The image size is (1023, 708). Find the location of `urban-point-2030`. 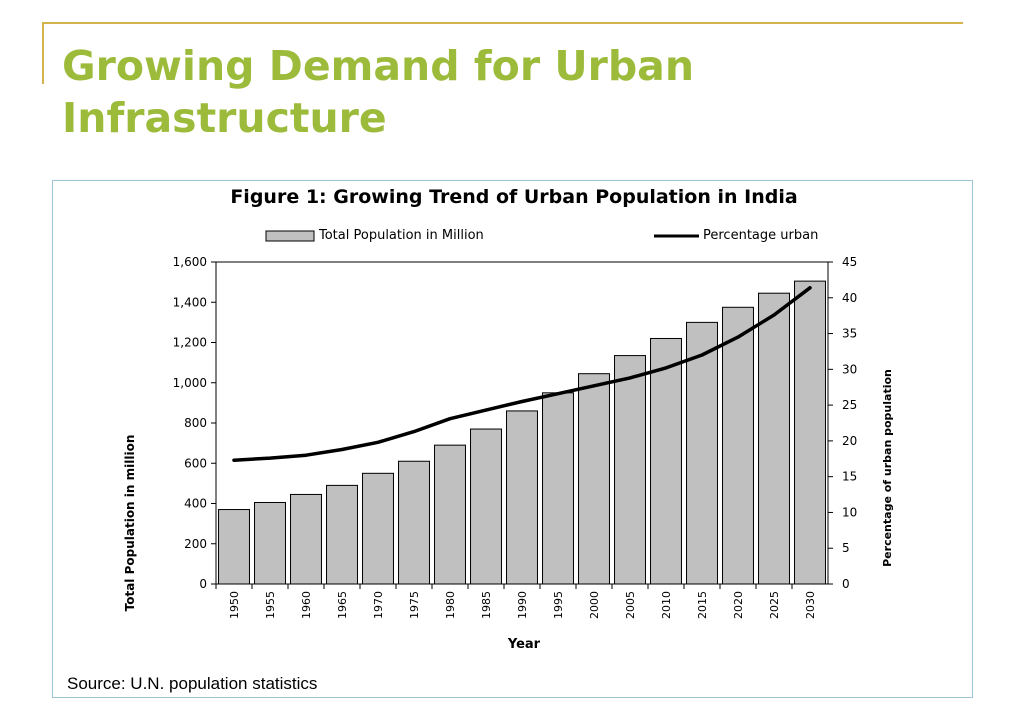

urban-point-2030 is located at coordinates (810, 288).